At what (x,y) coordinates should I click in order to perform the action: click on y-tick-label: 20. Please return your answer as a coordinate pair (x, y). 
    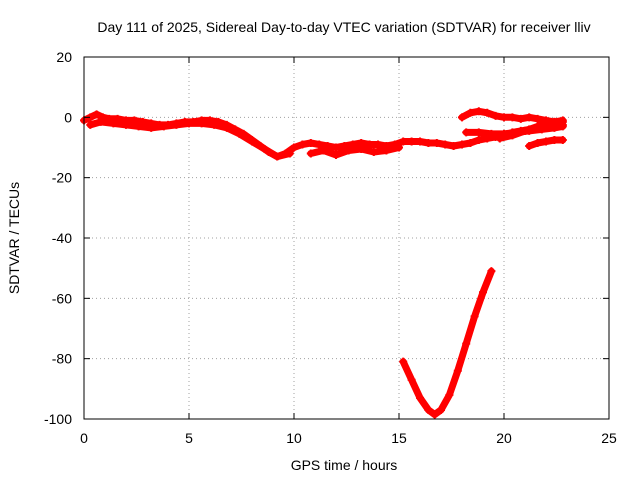
    Looking at the image, I should click on (64, 57).